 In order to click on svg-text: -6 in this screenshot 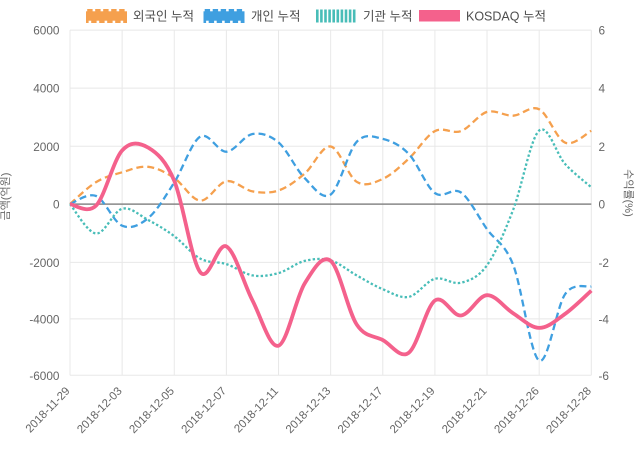, I will do `click(604, 376)`.